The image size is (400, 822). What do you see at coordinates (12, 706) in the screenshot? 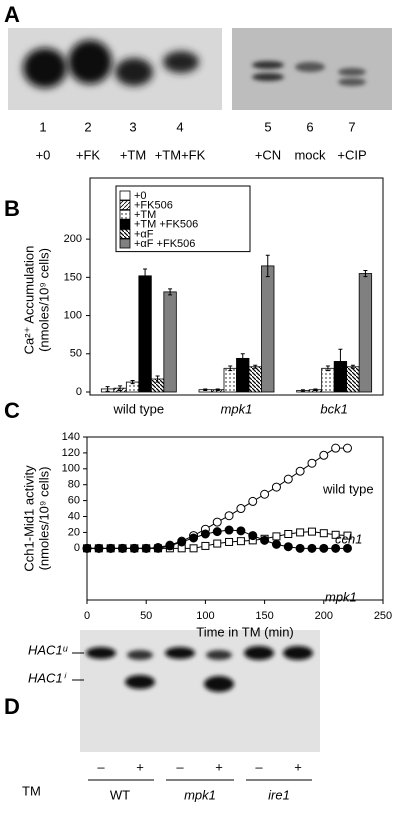
I see `panel-label: D` at bounding box center [12, 706].